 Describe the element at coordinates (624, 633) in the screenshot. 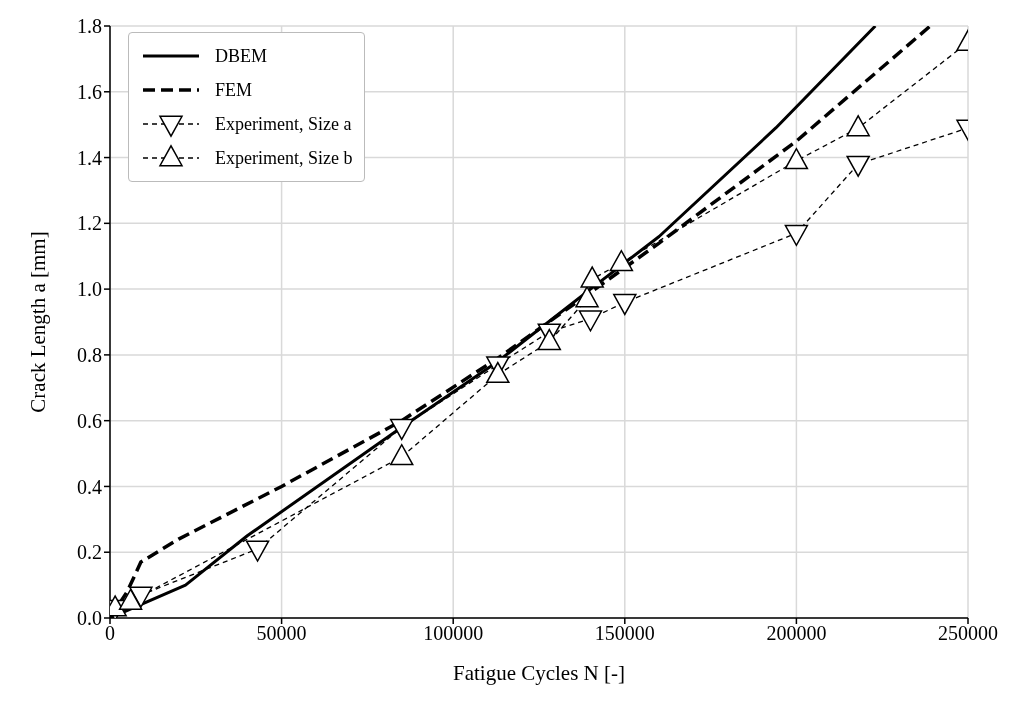

I see `x-tick-label: 150000` at that location.